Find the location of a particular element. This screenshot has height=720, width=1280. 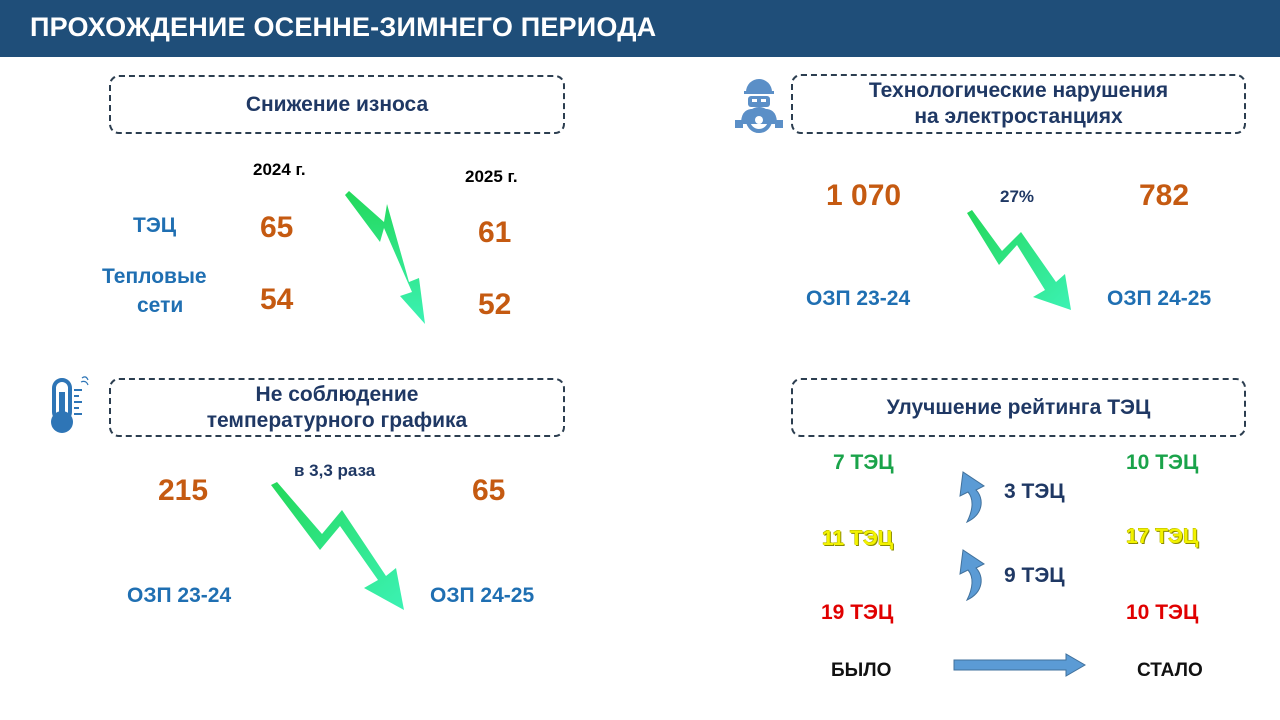

violations-value-after: 782 is located at coordinates (1164, 195).